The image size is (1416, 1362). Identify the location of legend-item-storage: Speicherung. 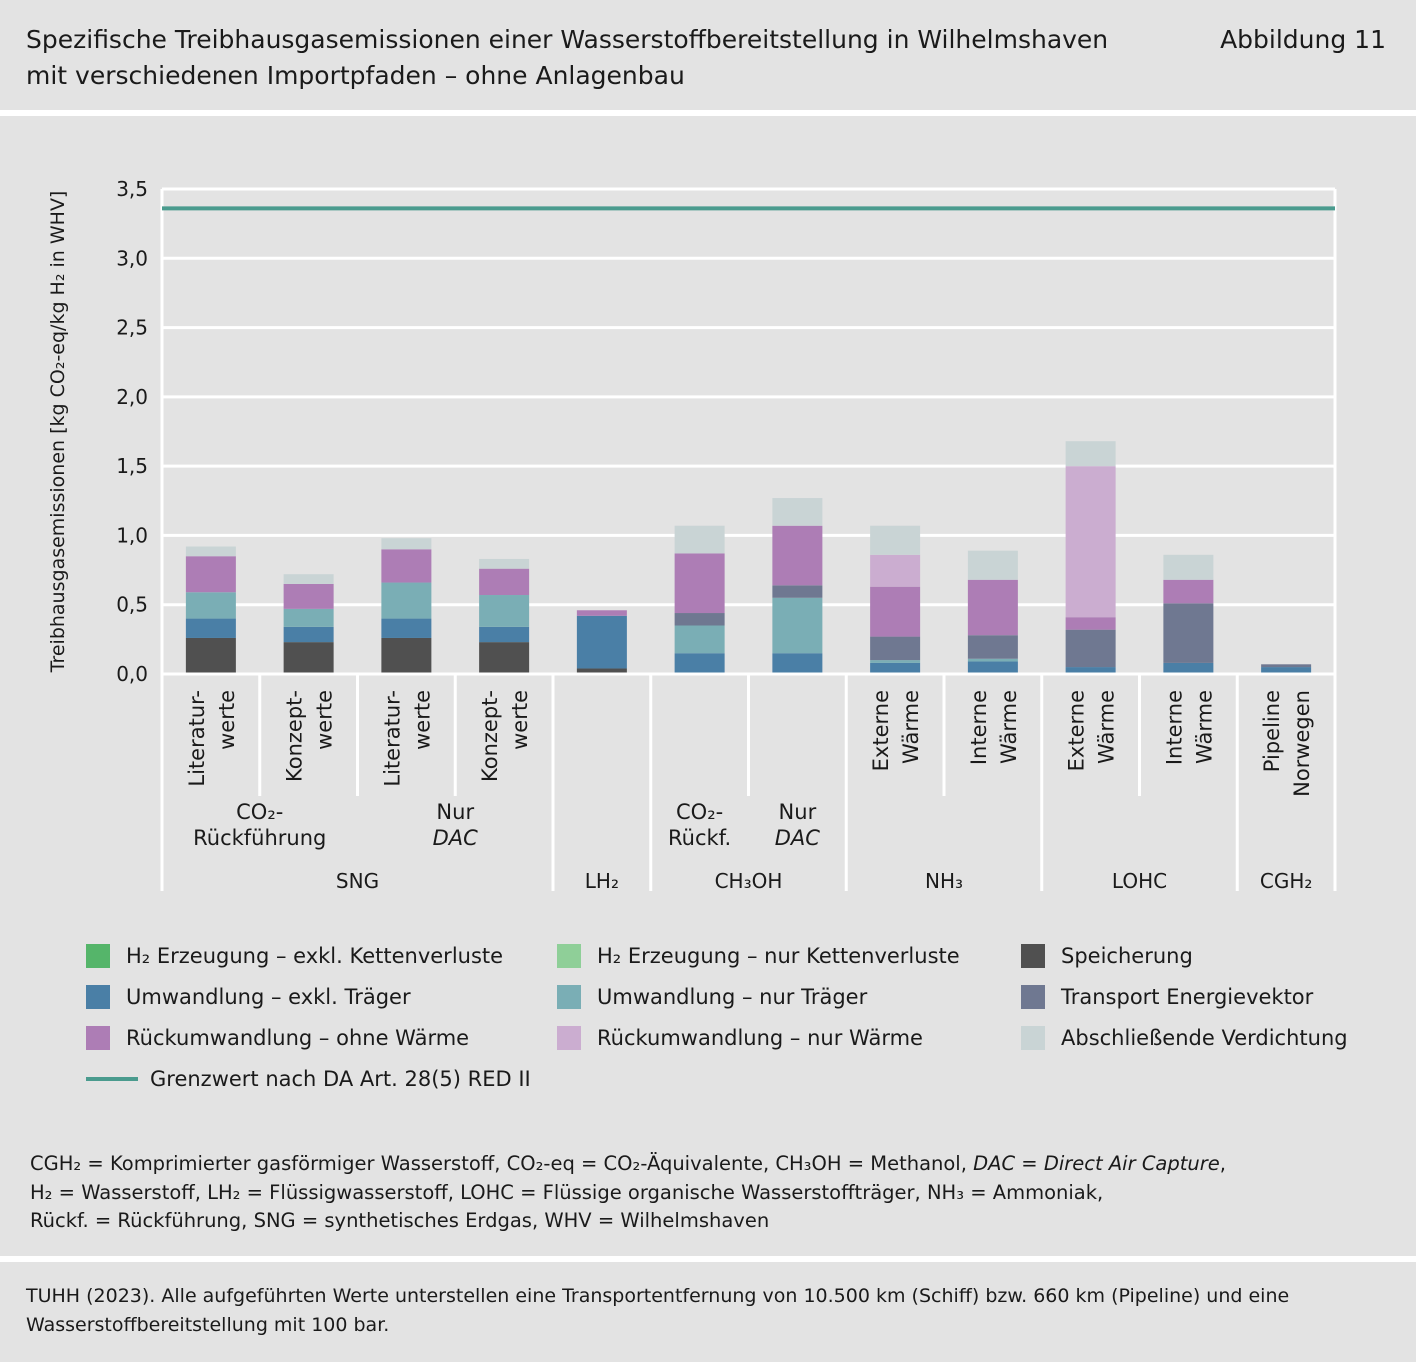
(1107, 956).